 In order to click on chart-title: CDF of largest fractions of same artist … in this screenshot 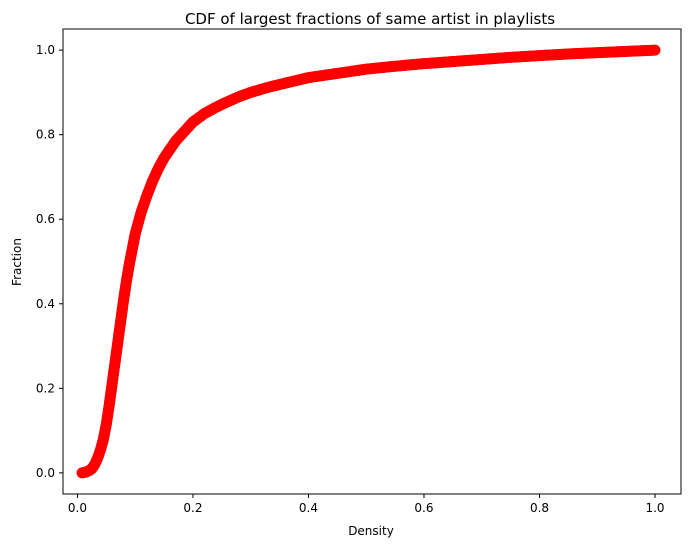, I will do `click(370, 19)`.